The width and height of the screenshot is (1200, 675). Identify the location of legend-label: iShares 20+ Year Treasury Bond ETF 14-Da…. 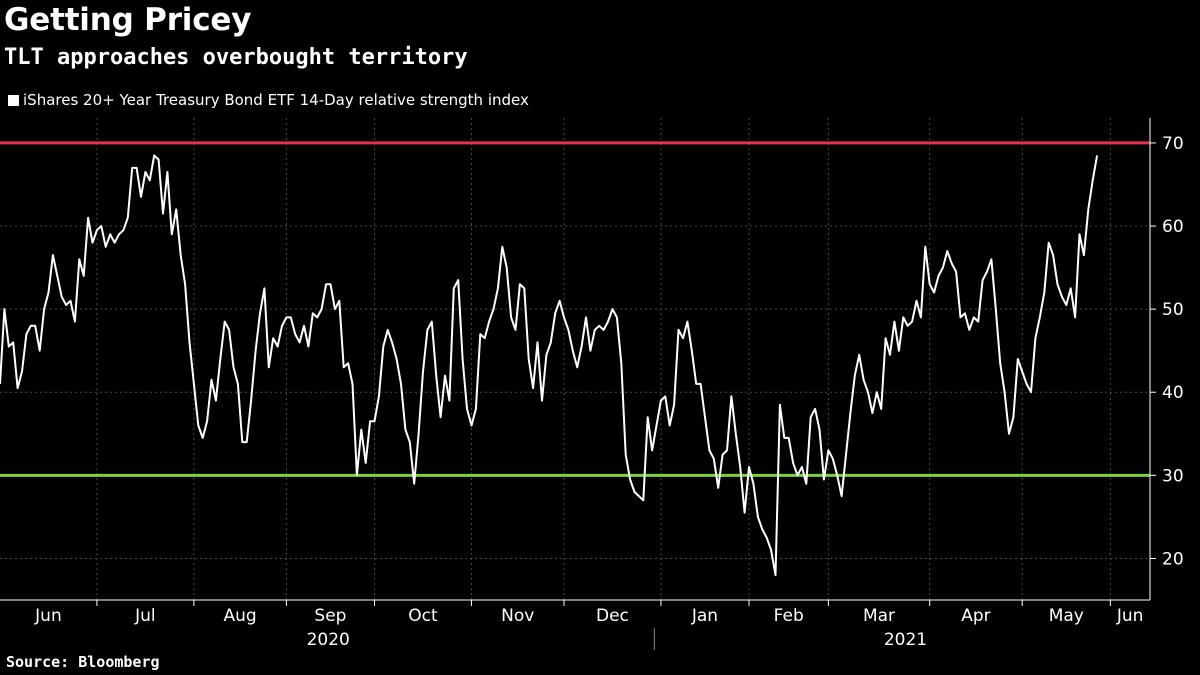
(276, 100).